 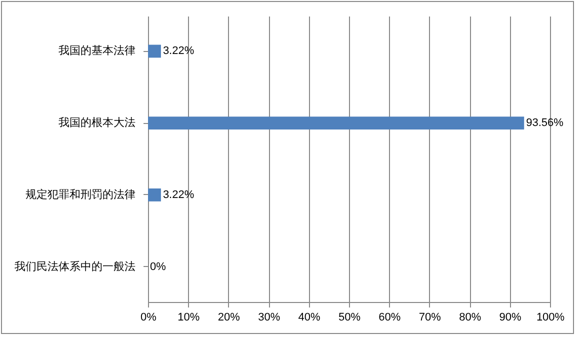 I want to click on y-tick-label: 规定犯罪和刑罚的法律, so click(x=81, y=194).